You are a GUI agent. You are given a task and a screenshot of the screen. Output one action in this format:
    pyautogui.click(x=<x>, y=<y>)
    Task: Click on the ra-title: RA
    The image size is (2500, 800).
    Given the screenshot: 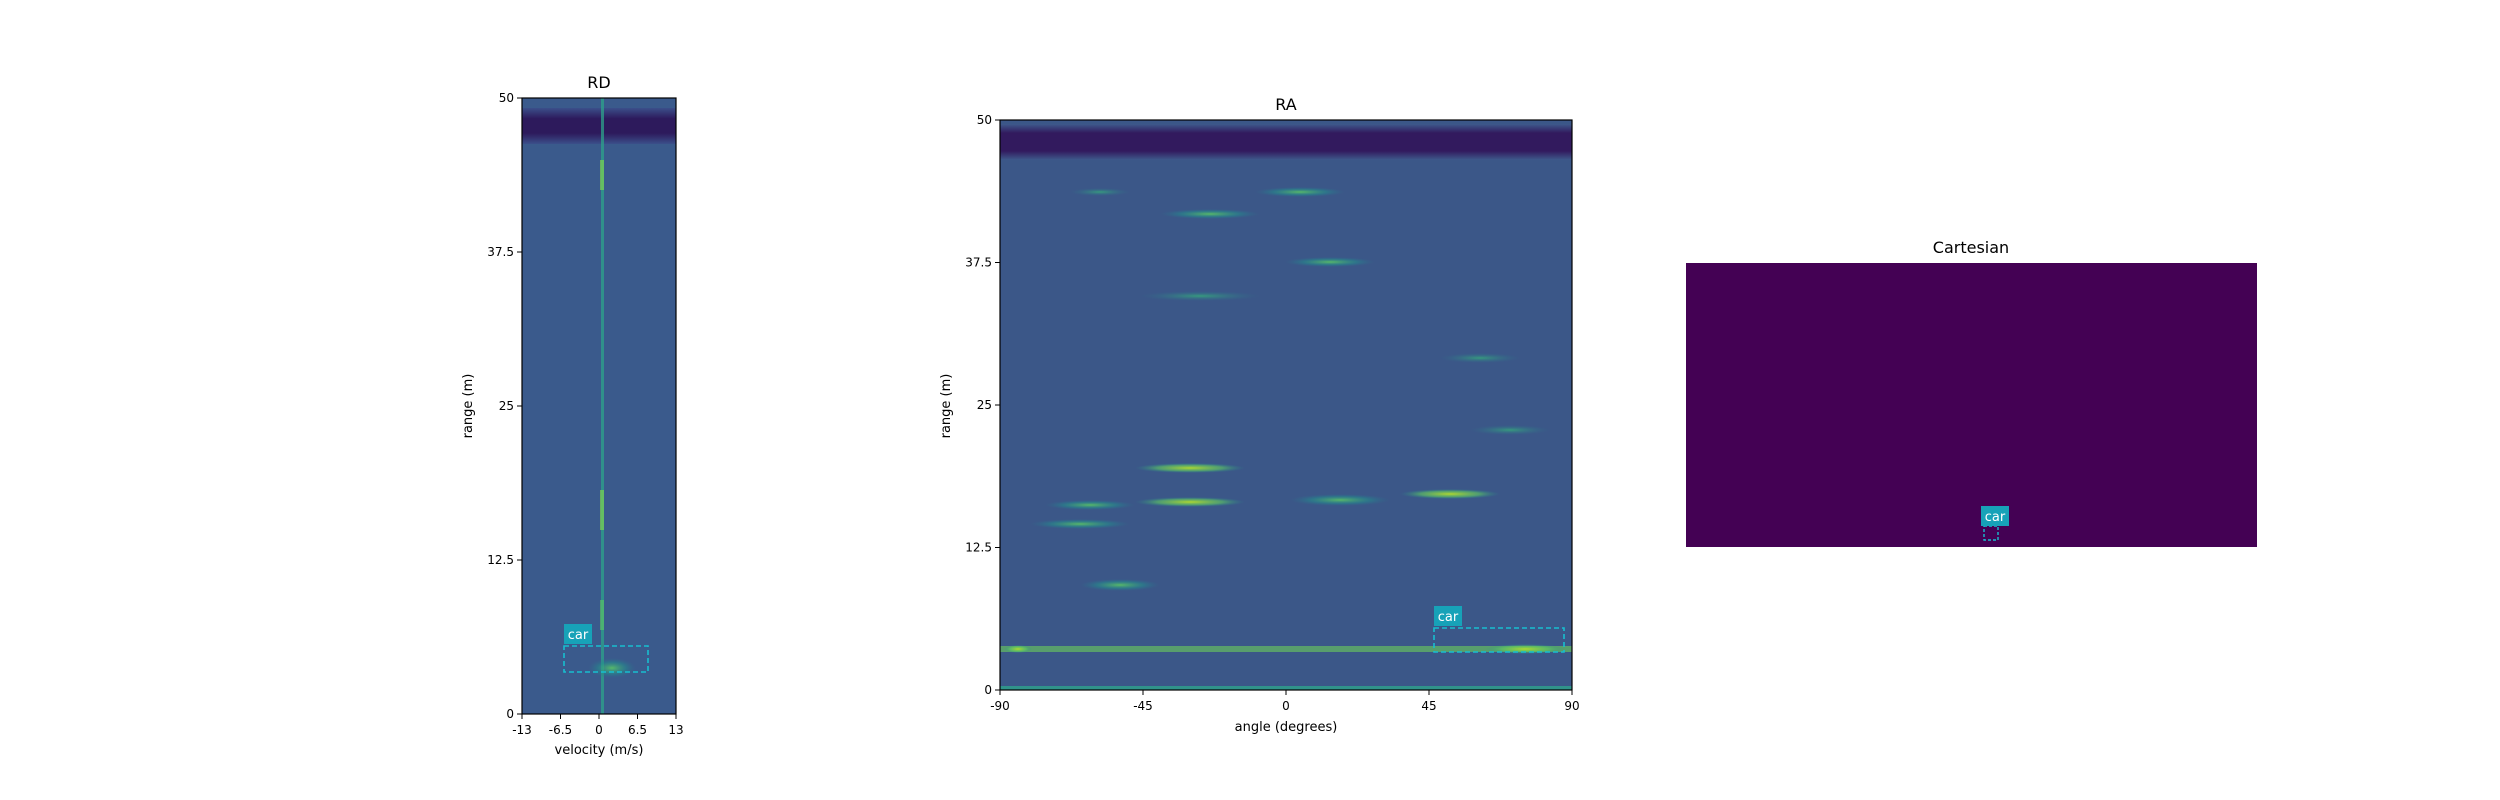 What is the action you would take?
    pyautogui.click(x=1285, y=104)
    